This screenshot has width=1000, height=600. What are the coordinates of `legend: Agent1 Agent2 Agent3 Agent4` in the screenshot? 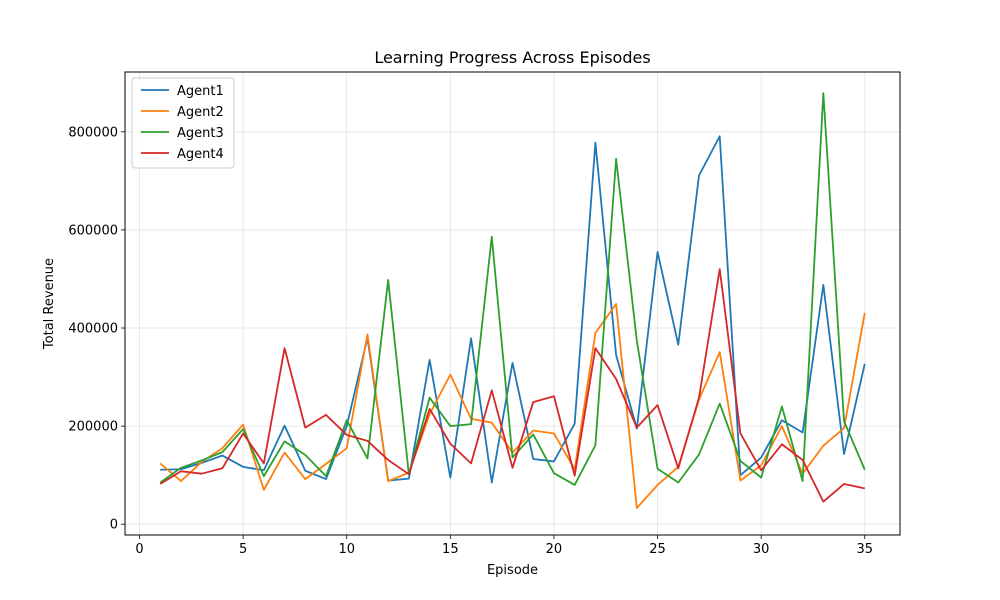 It's located at (183, 123).